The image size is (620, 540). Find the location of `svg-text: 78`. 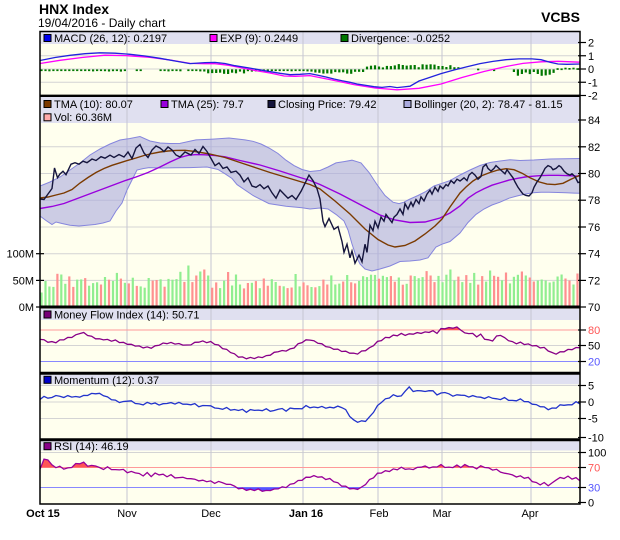

svg-text: 78 is located at coordinates (594, 201).